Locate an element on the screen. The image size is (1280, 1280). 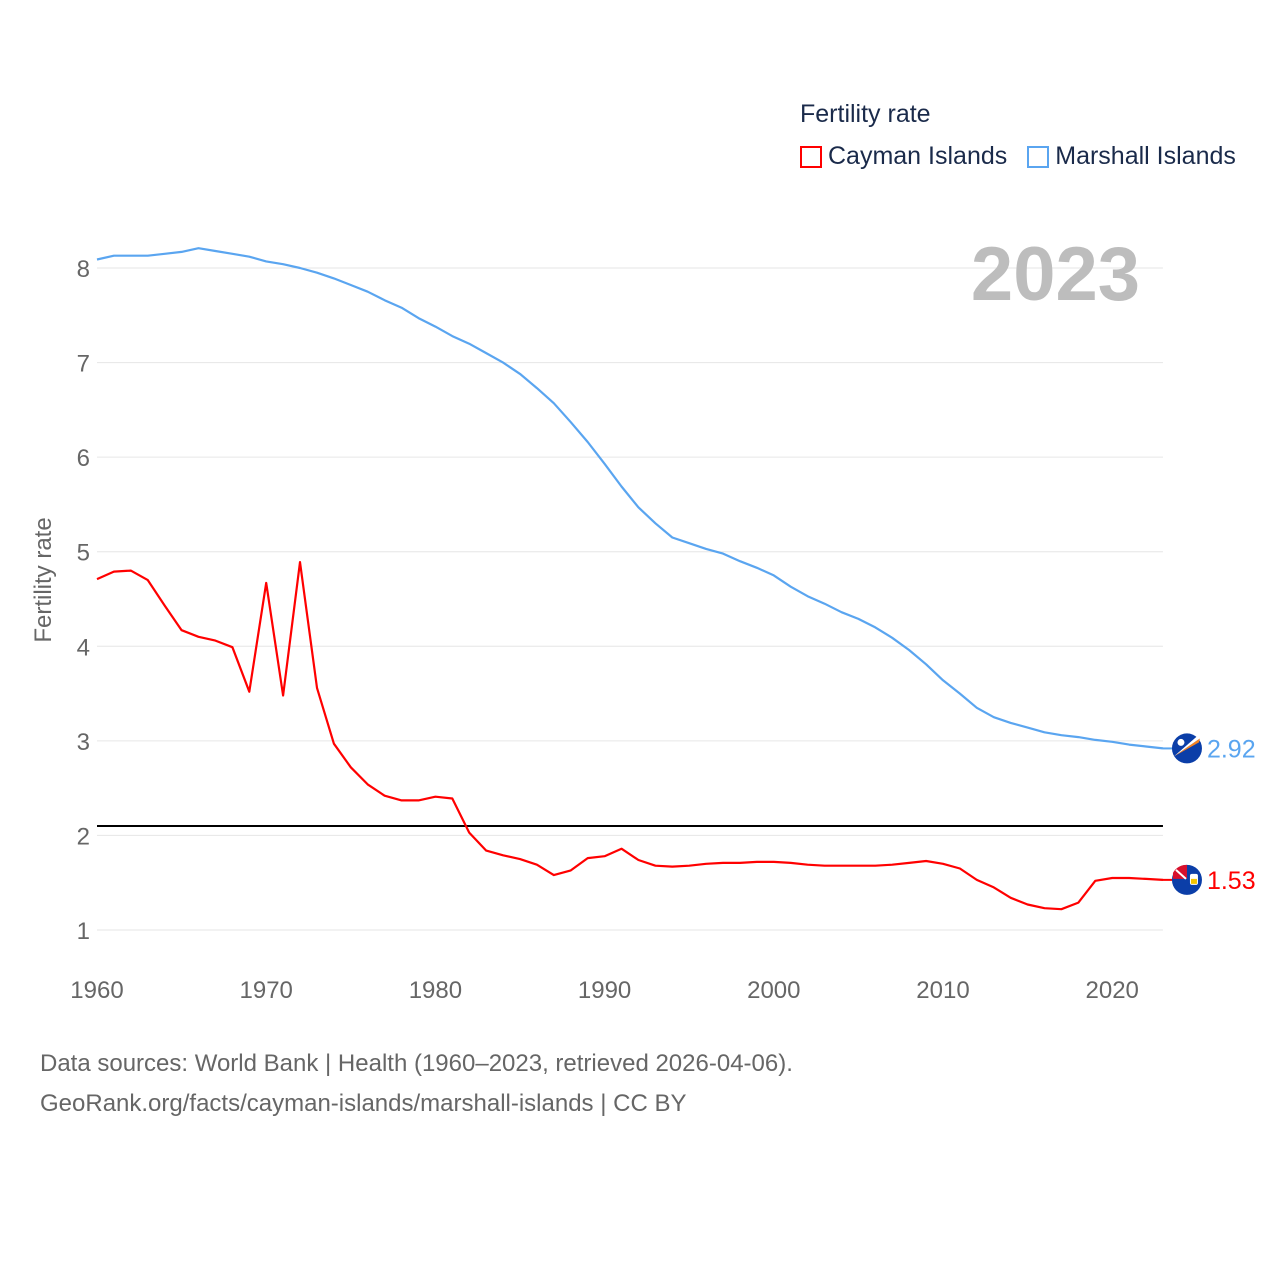
y-tick-label: 2 is located at coordinates (83, 836).